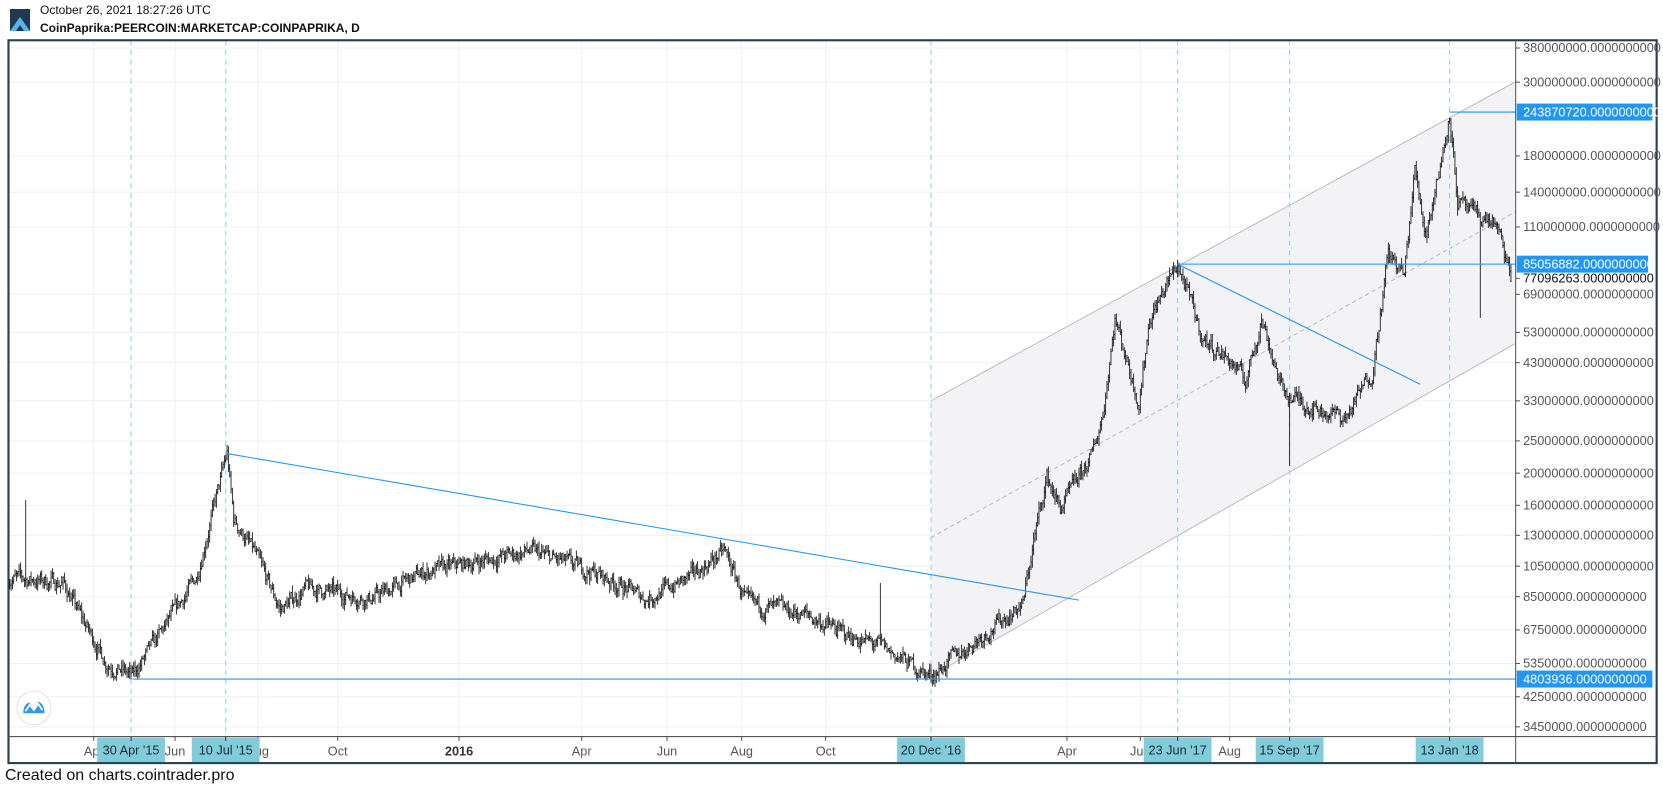  What do you see at coordinates (1588, 112) in the screenshot?
I see `price-line-badge: 243870720.0000000000` at bounding box center [1588, 112].